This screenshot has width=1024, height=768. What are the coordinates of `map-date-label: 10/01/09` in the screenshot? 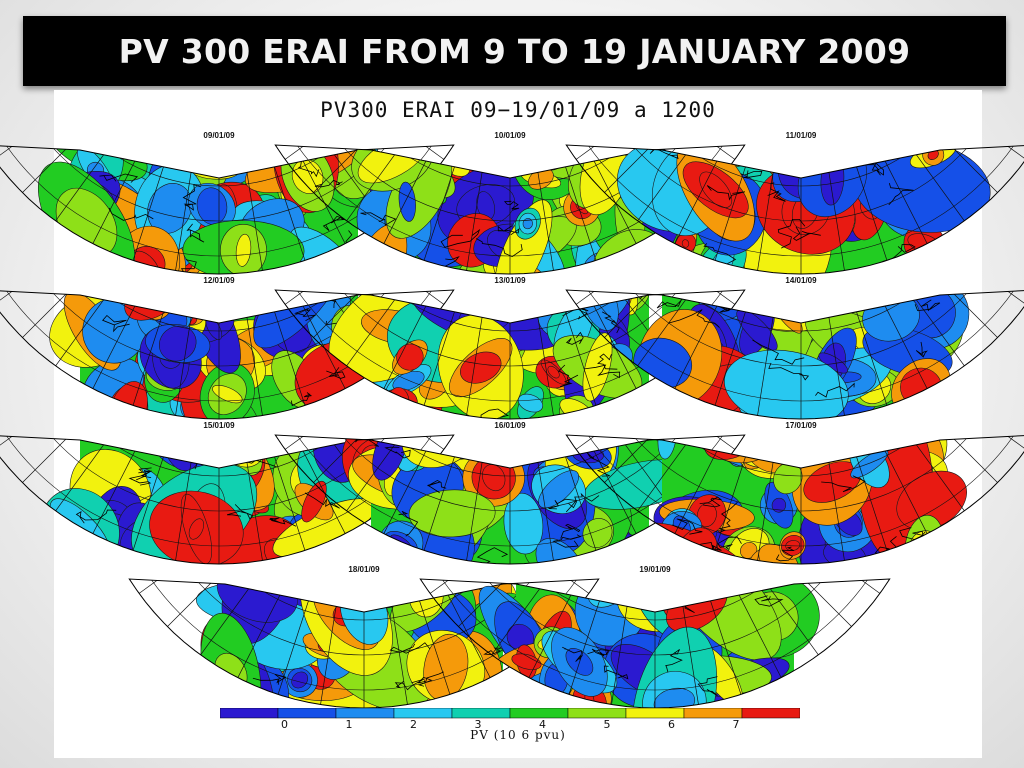 It's located at (510, 135).